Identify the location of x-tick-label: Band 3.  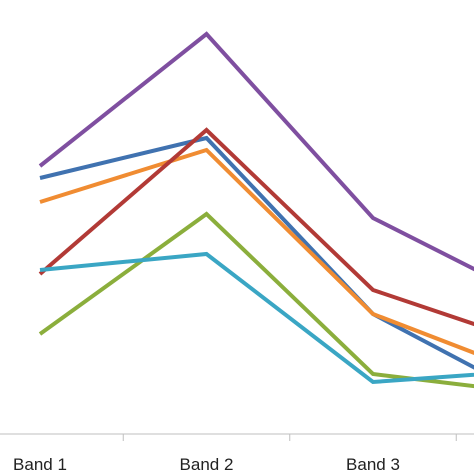
(373, 464).